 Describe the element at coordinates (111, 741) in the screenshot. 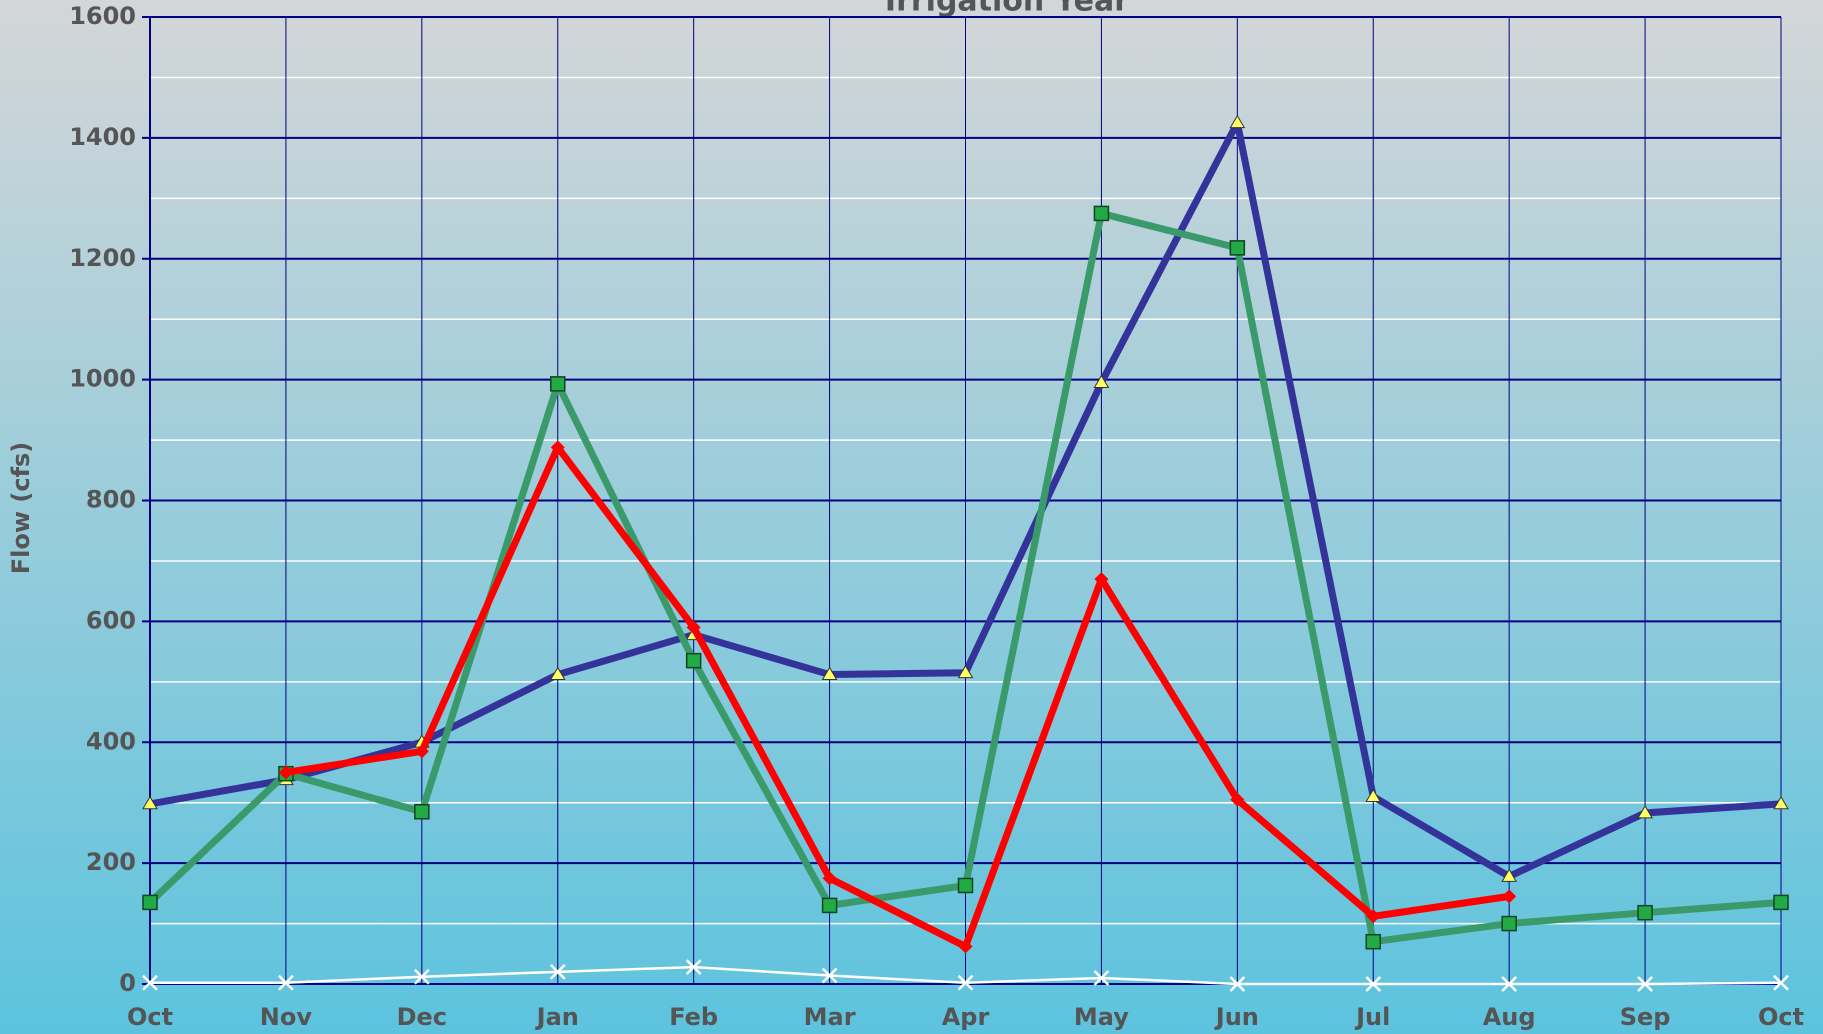

I see `y-tick-label: 400` at that location.